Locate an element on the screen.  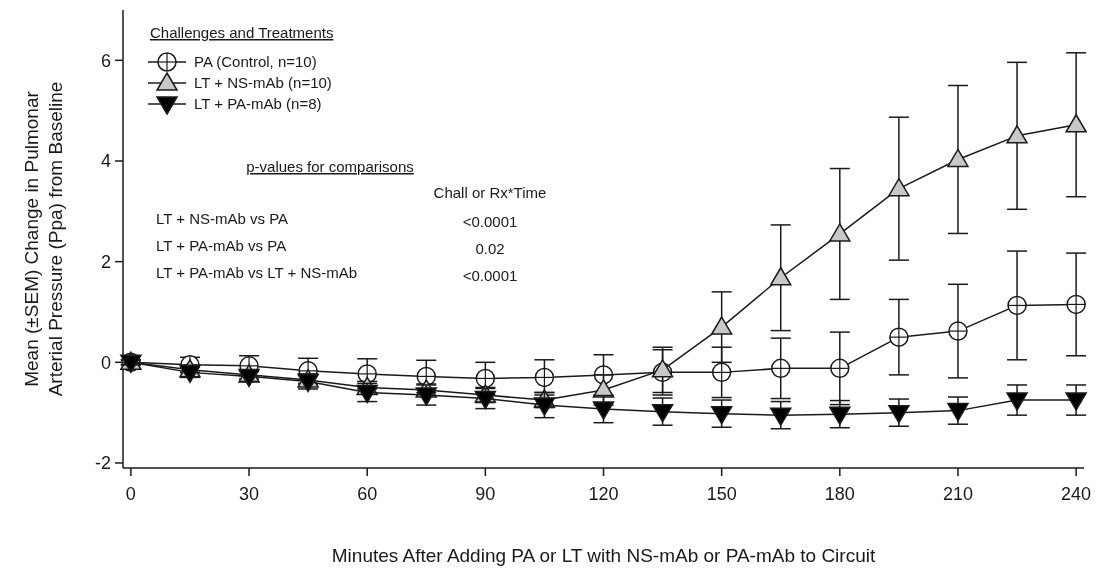
x-tick-label: 0 is located at coordinates (130, 494).